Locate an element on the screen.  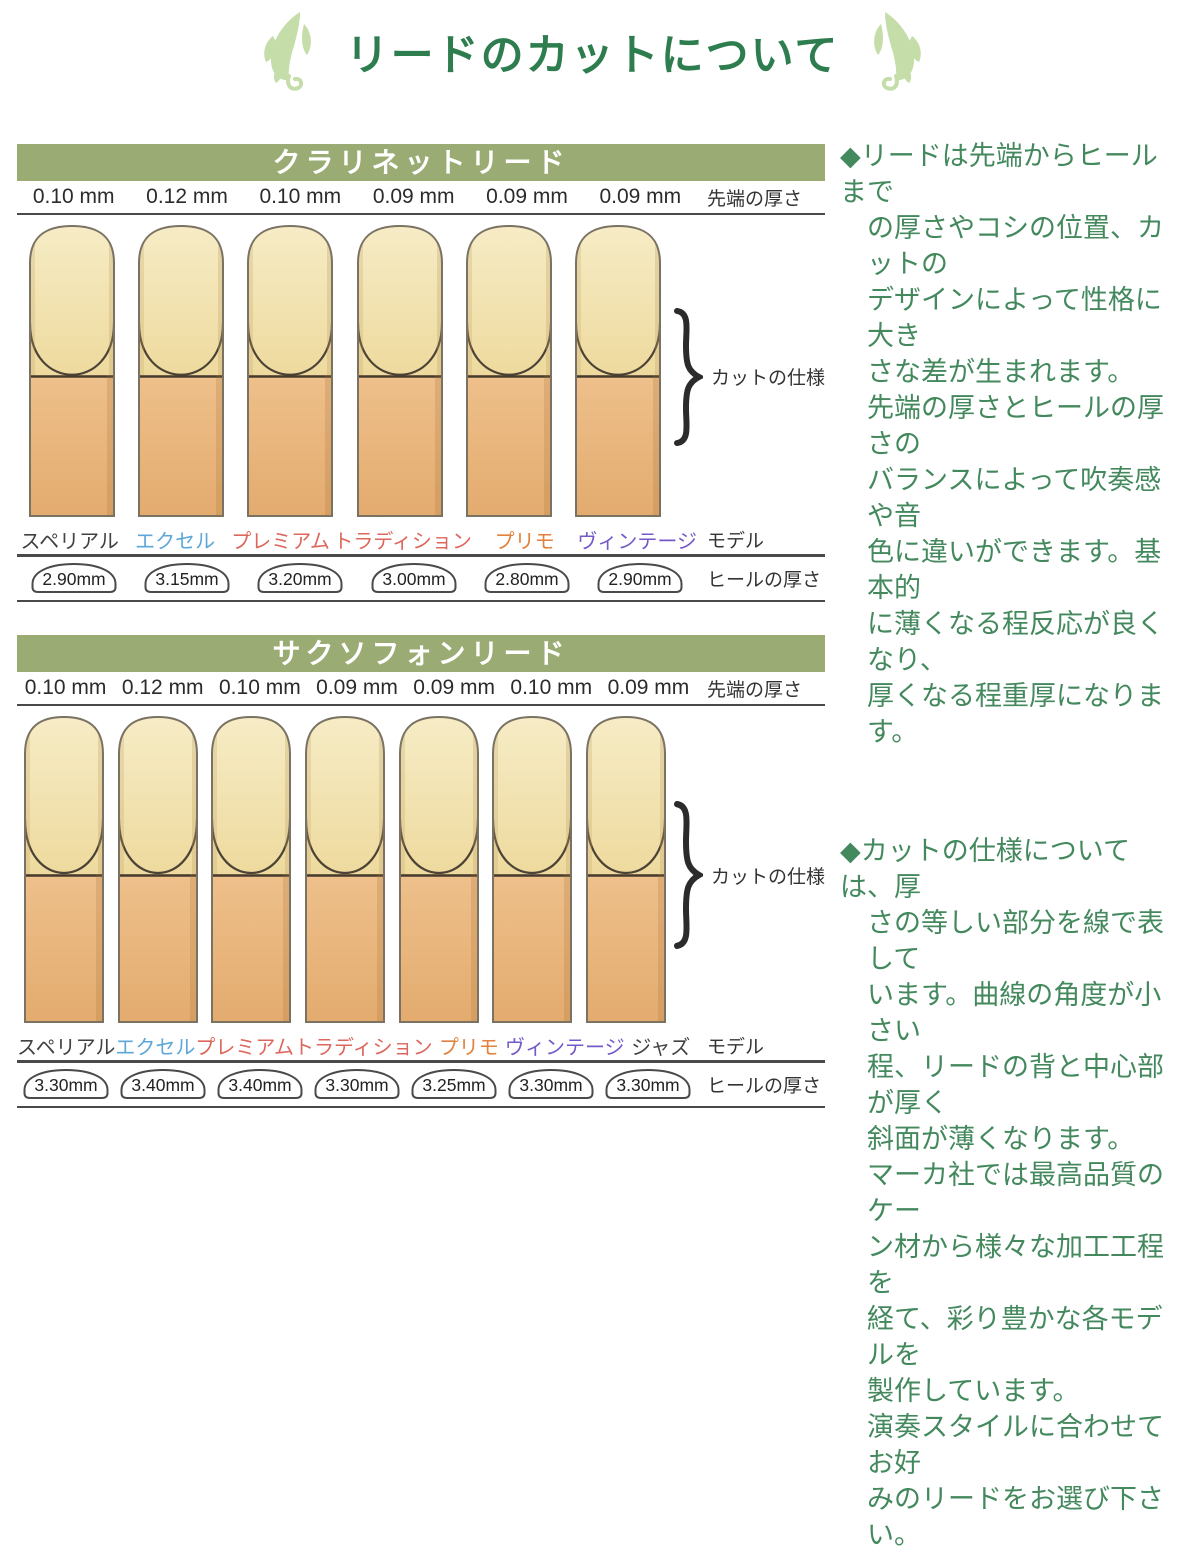
heel: 2.80mm is located at coordinates (526, 578).